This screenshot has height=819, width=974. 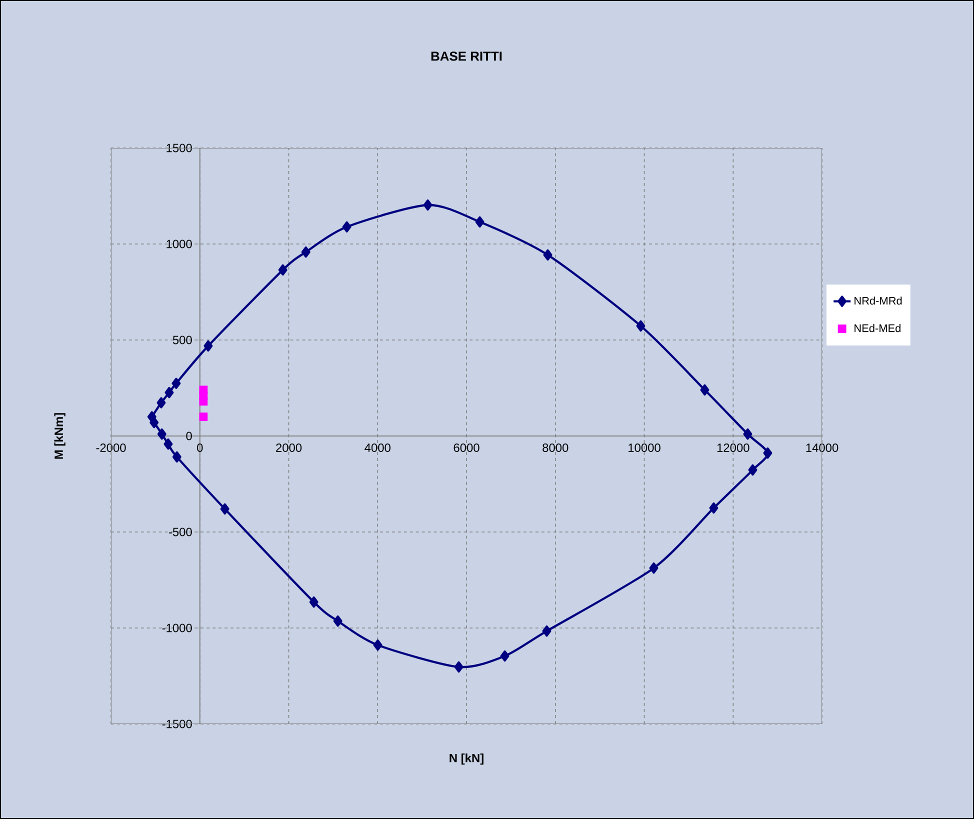 I want to click on y-tick-label: -500, so click(x=180, y=532).